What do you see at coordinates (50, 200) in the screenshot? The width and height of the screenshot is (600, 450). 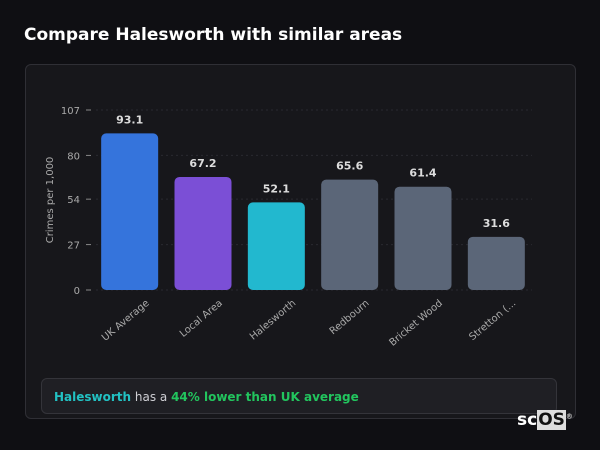 I see `y-axis-label: Crimes per 1,000` at bounding box center [50, 200].